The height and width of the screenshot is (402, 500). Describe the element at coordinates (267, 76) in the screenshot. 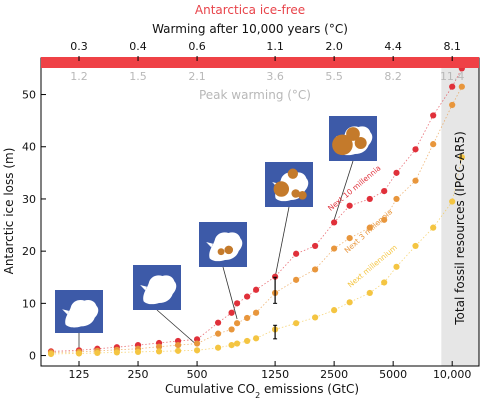

I see `peak-warming-labels: 1.2 1.5 2.1 3.6 5.5 8.2 11.4` at that location.